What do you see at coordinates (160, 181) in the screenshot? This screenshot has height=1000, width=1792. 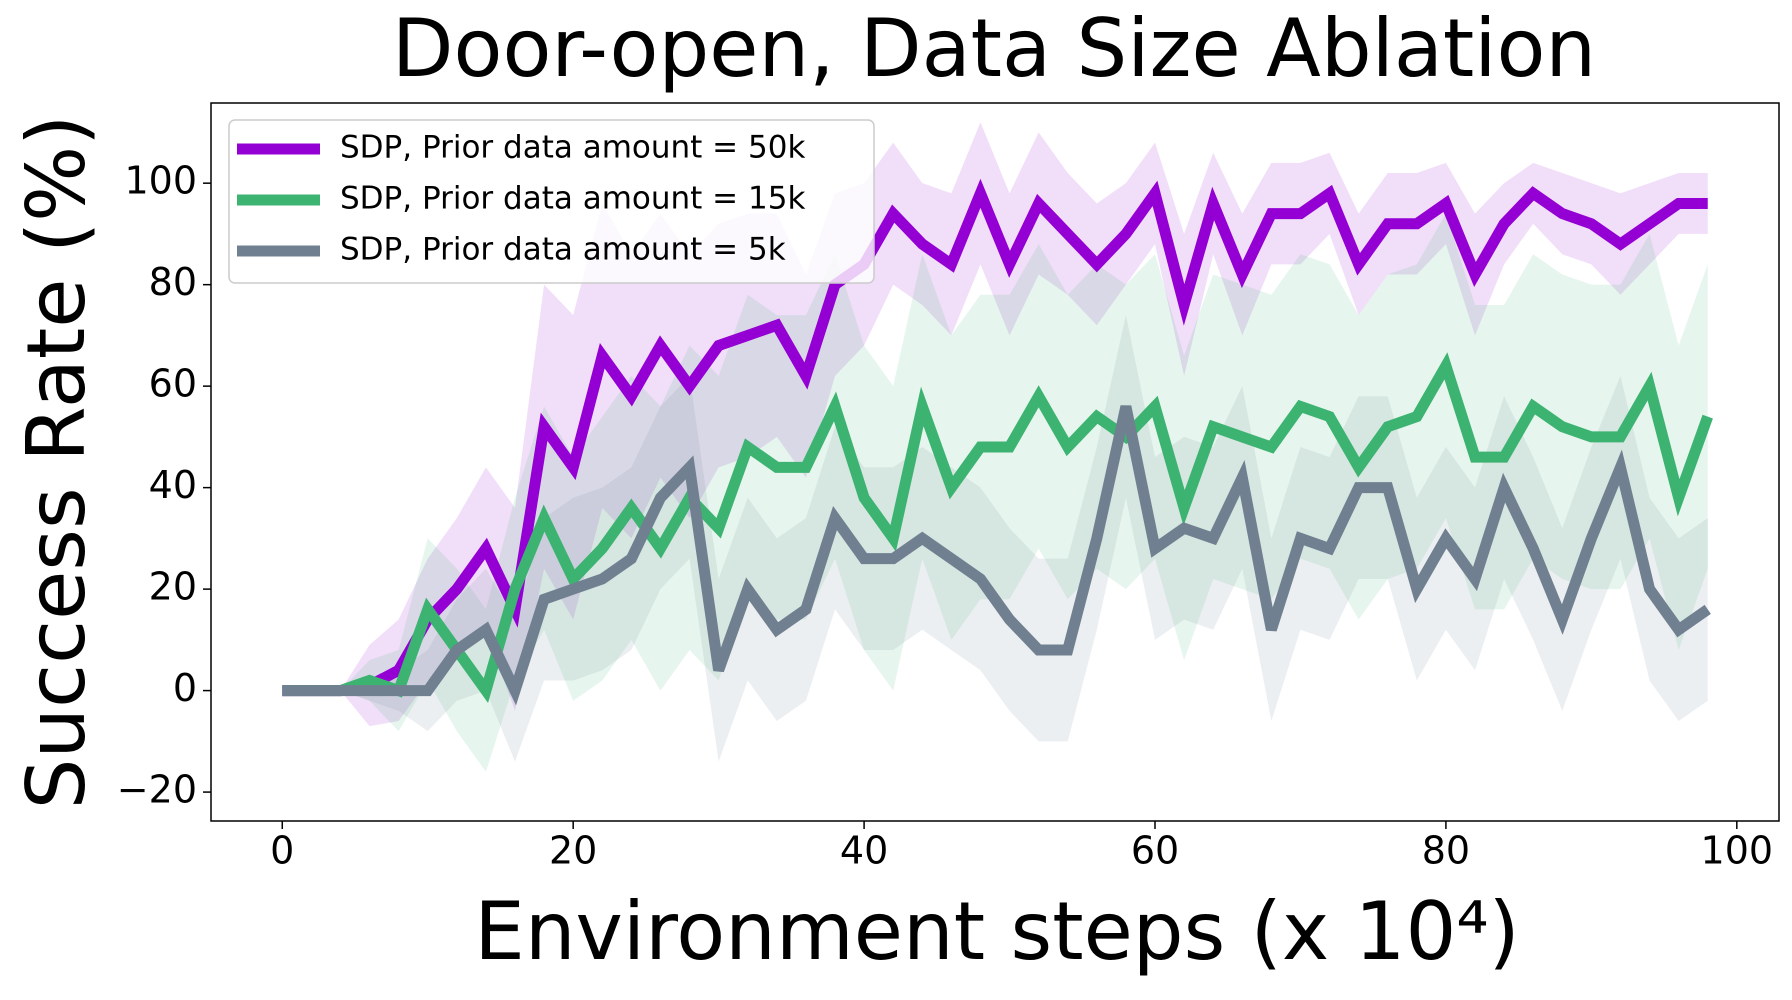 I see `y-tick-label: 100` at bounding box center [160, 181].